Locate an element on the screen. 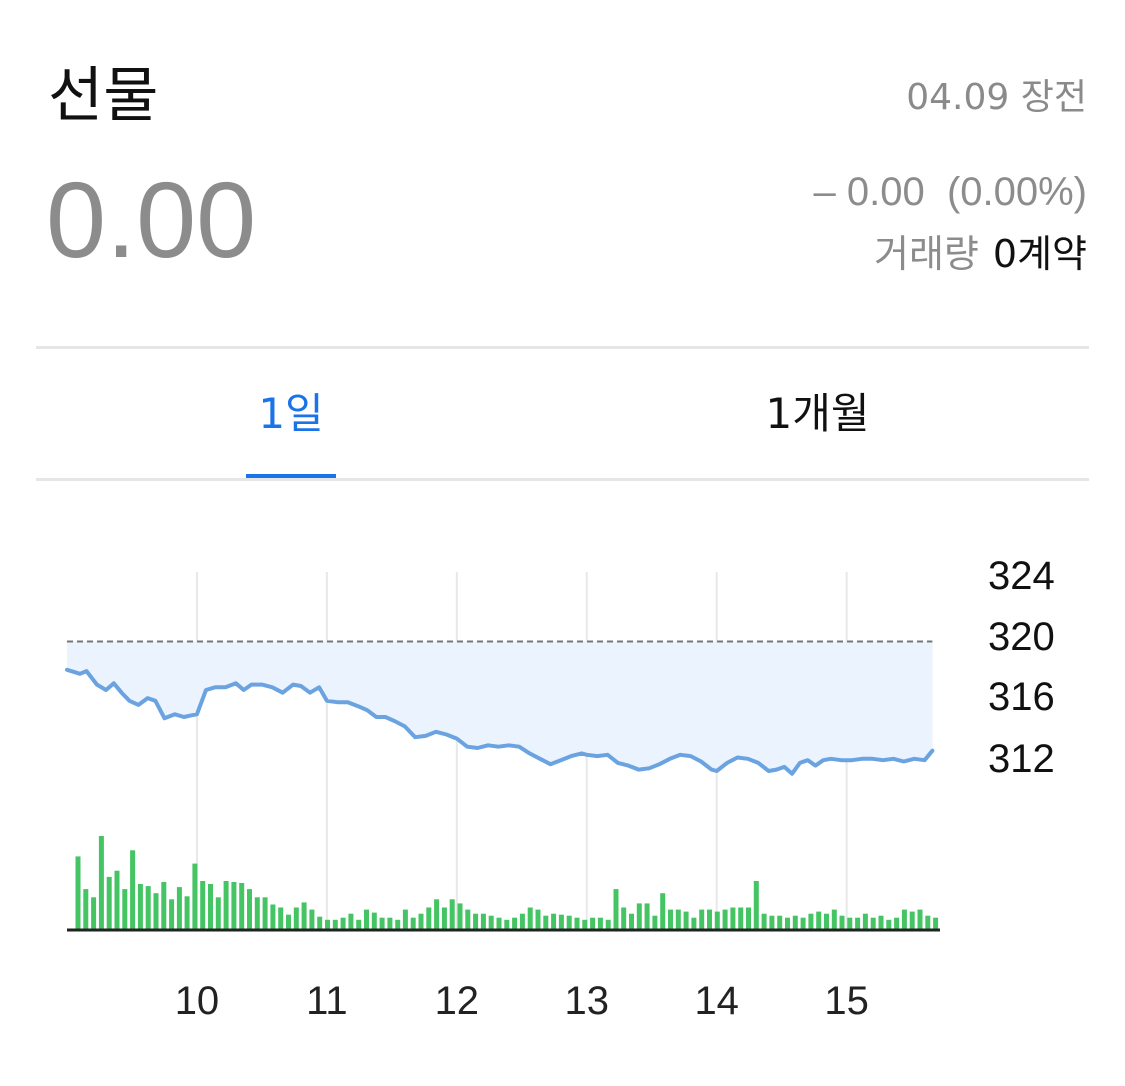 This screenshot has height=1086, width=1125. x-tick-label: 11 is located at coordinates (327, 1001).